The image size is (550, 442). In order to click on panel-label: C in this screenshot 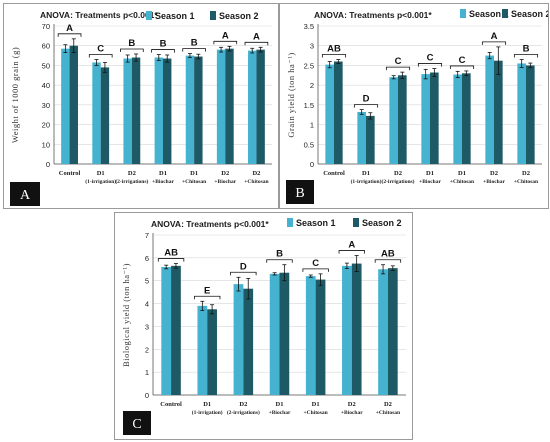, I will do `click(136, 424)`.